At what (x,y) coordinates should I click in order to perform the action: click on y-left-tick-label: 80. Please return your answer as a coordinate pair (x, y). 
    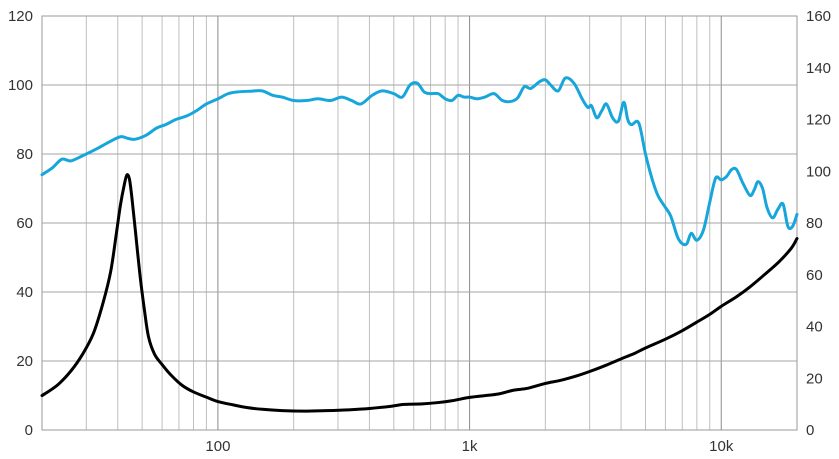
    Looking at the image, I should click on (24, 154).